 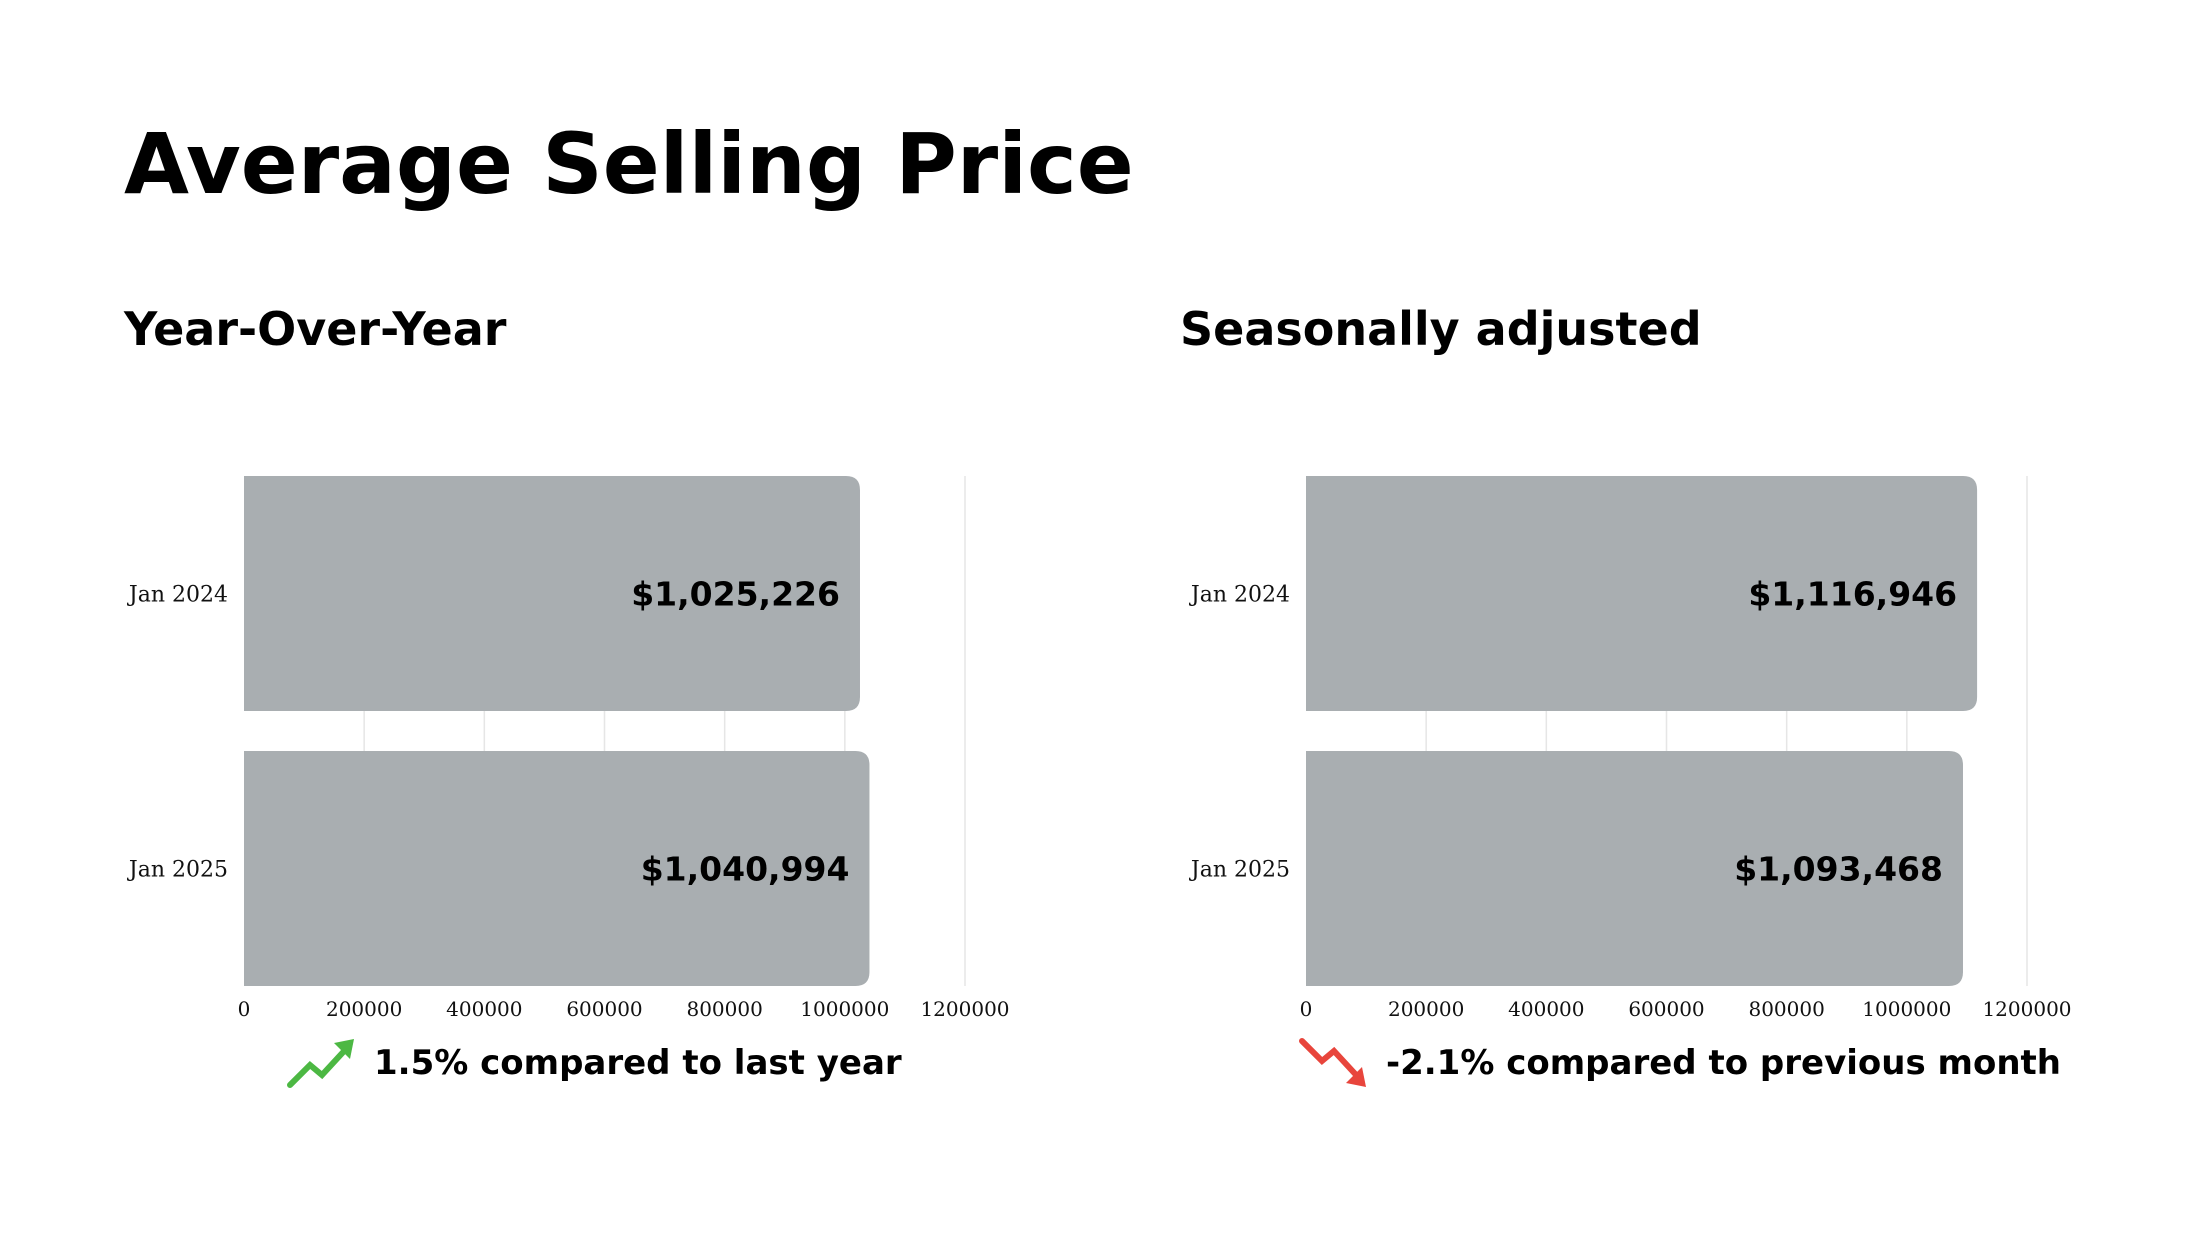 What do you see at coordinates (1441, 329) in the screenshot?
I see `seasonal-chart-title: Seasonally adjusted` at bounding box center [1441, 329].